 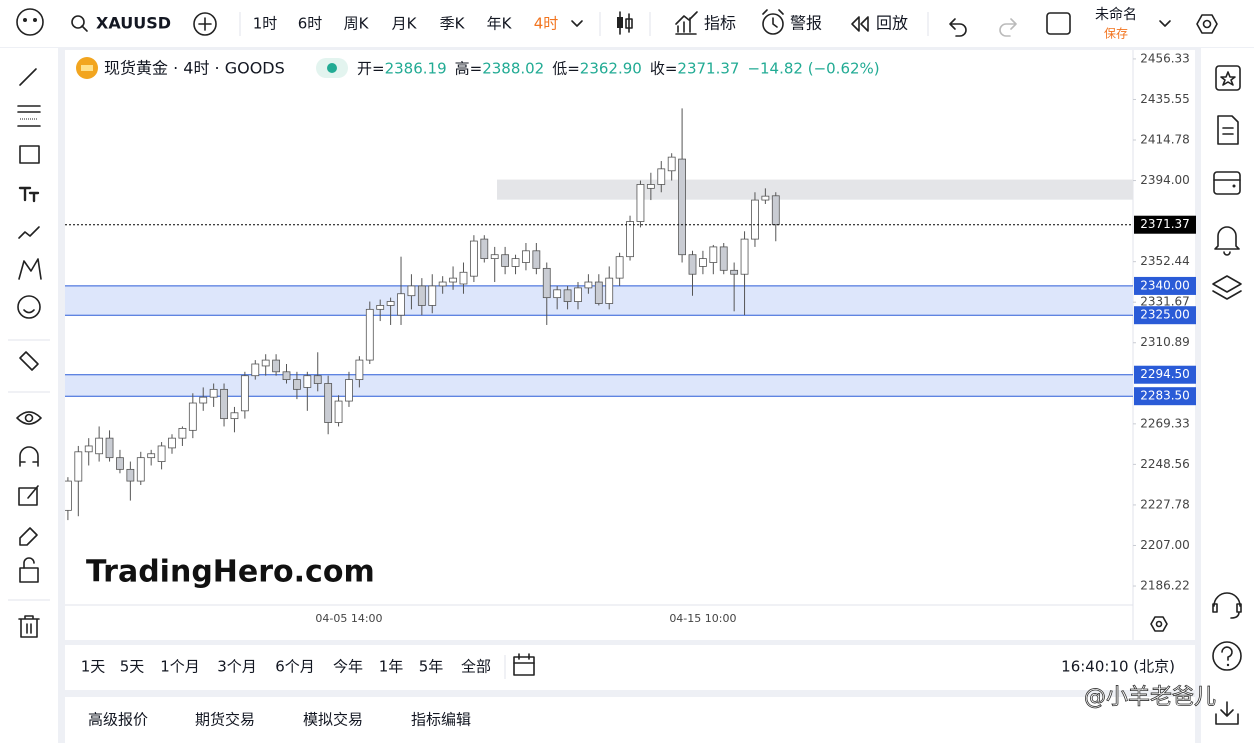 What do you see at coordinates (1165, 99) in the screenshot?
I see `y-tick-label: 2435.55` at bounding box center [1165, 99].